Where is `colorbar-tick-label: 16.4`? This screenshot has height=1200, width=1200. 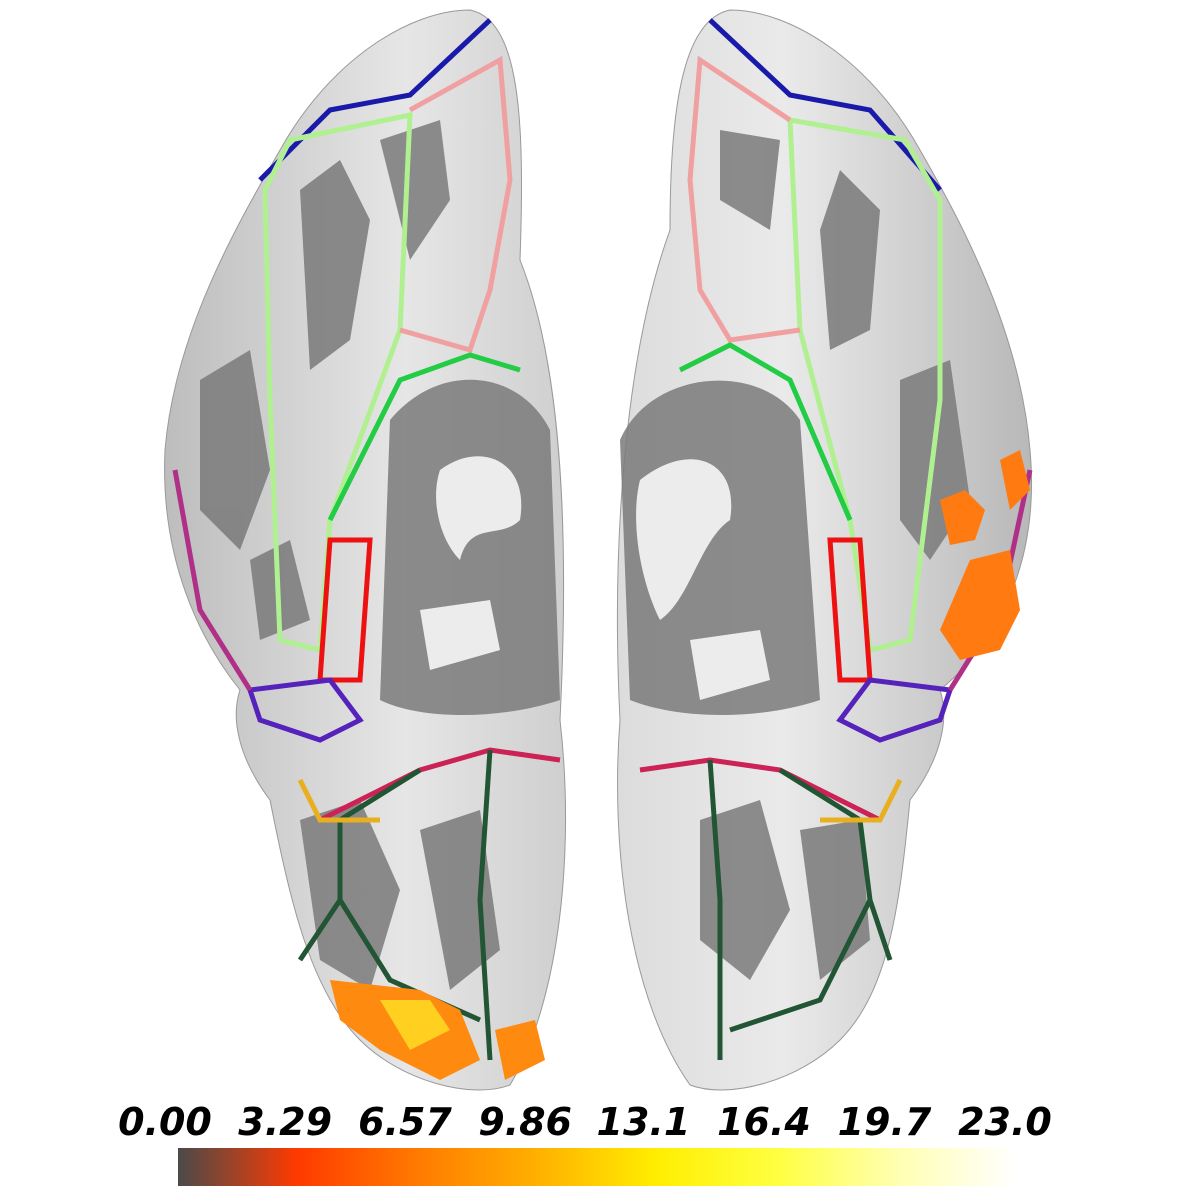 colorbar-tick-label: 16.4 is located at coordinates (764, 1122).